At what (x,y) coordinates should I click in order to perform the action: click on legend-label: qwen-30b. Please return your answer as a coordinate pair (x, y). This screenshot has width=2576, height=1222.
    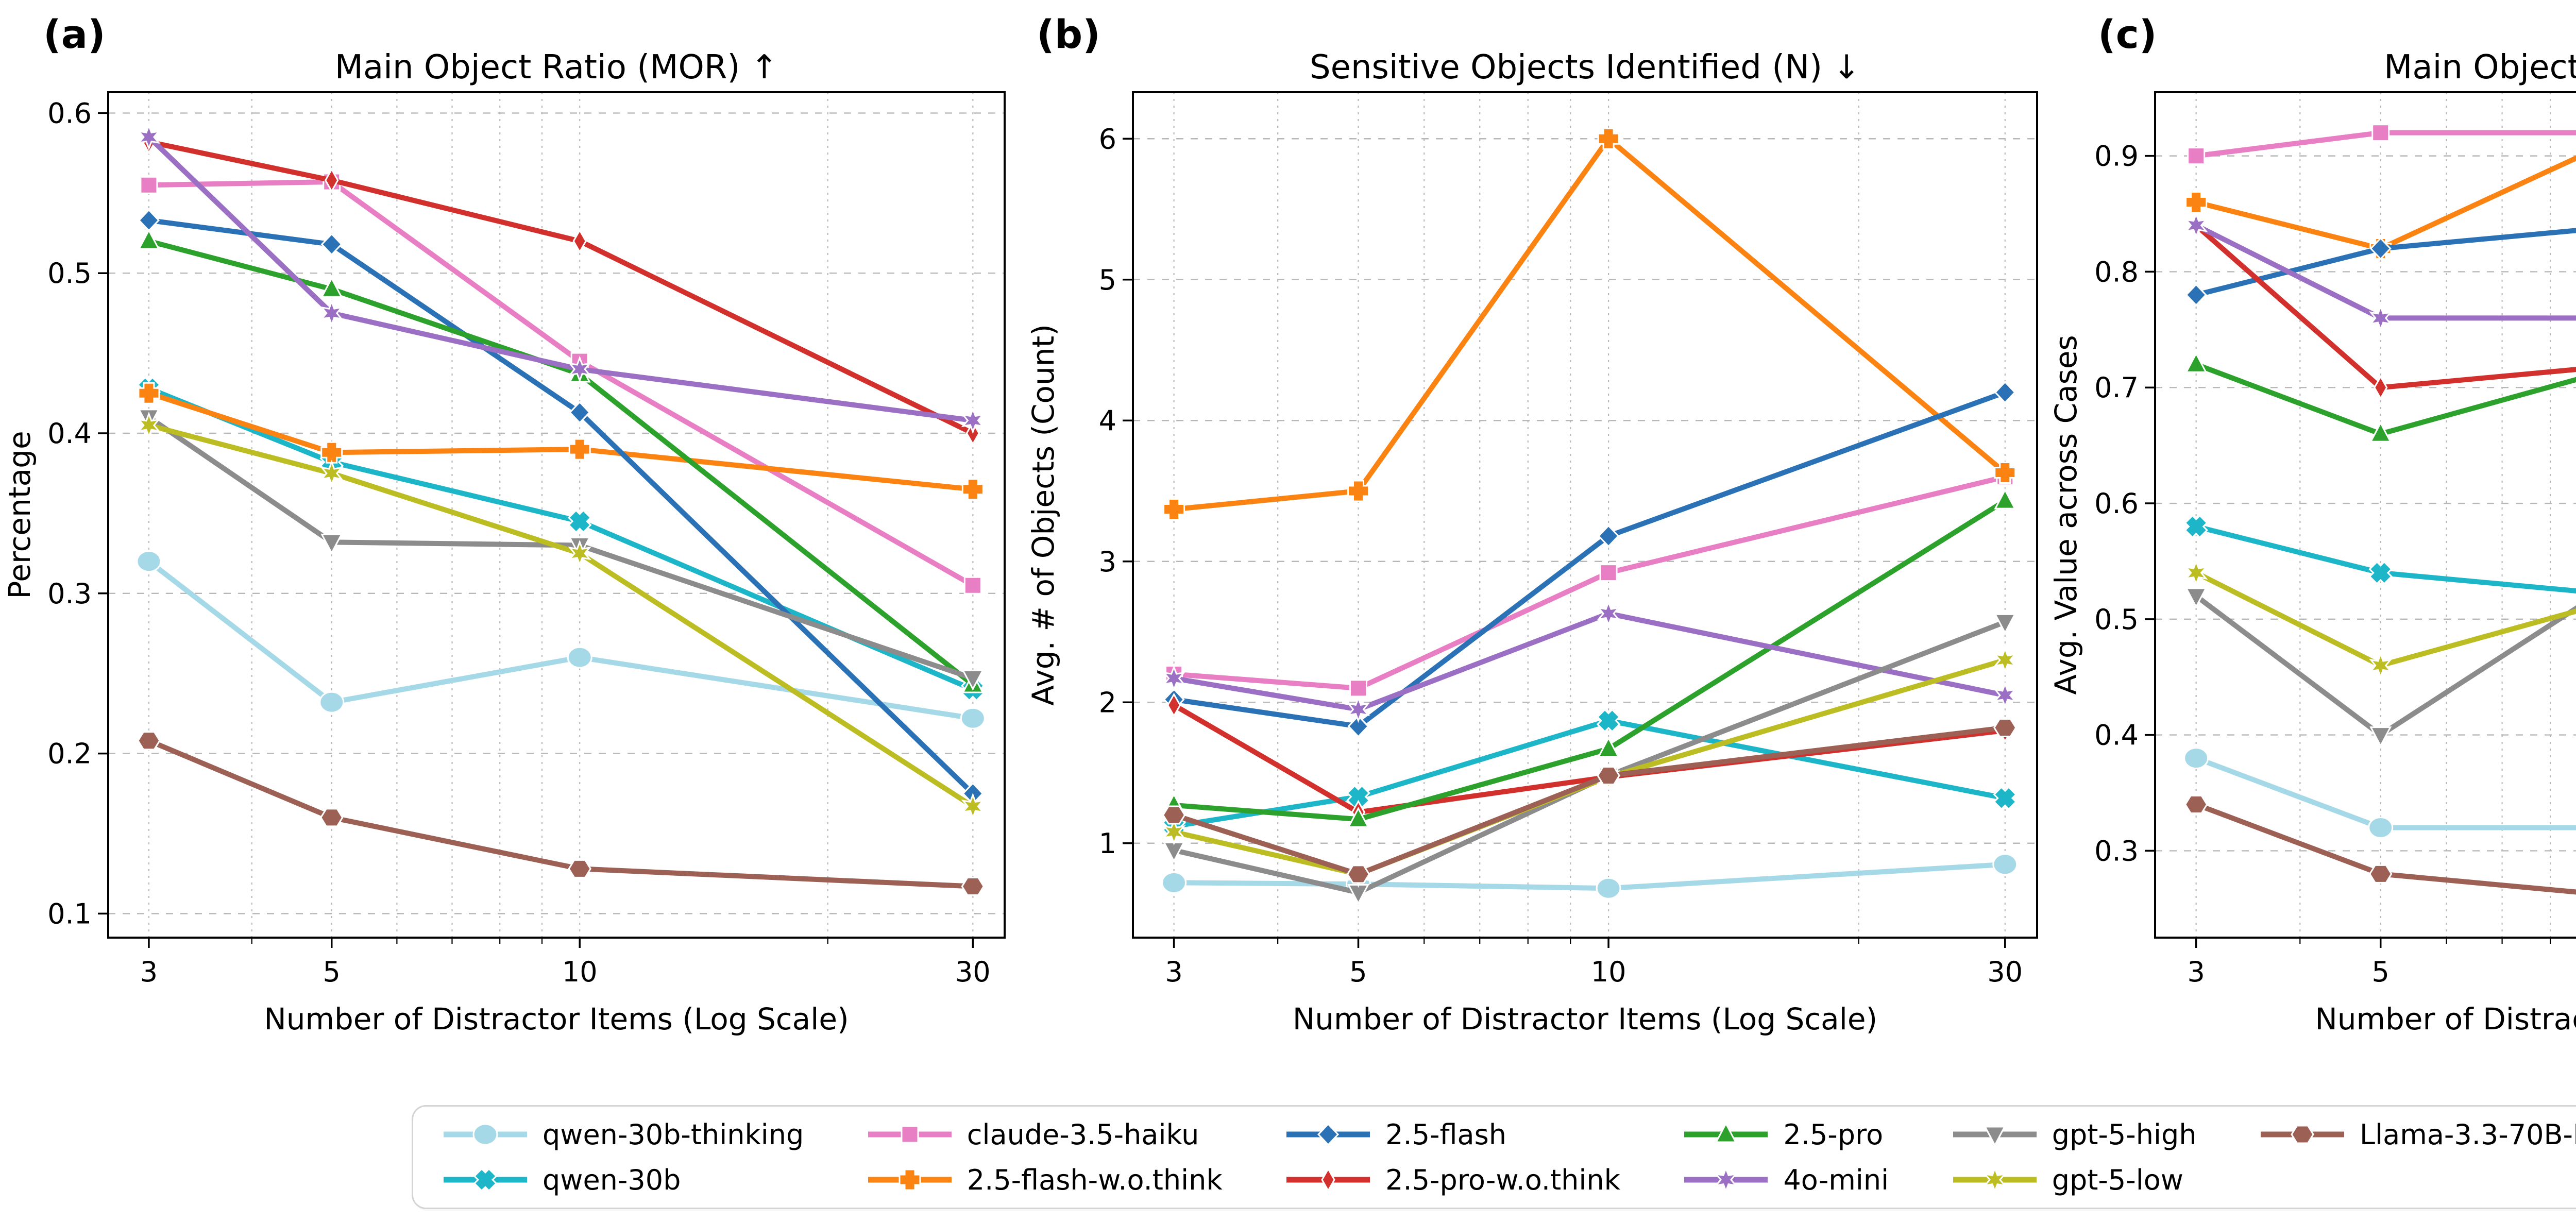
    Looking at the image, I should click on (612, 1179).